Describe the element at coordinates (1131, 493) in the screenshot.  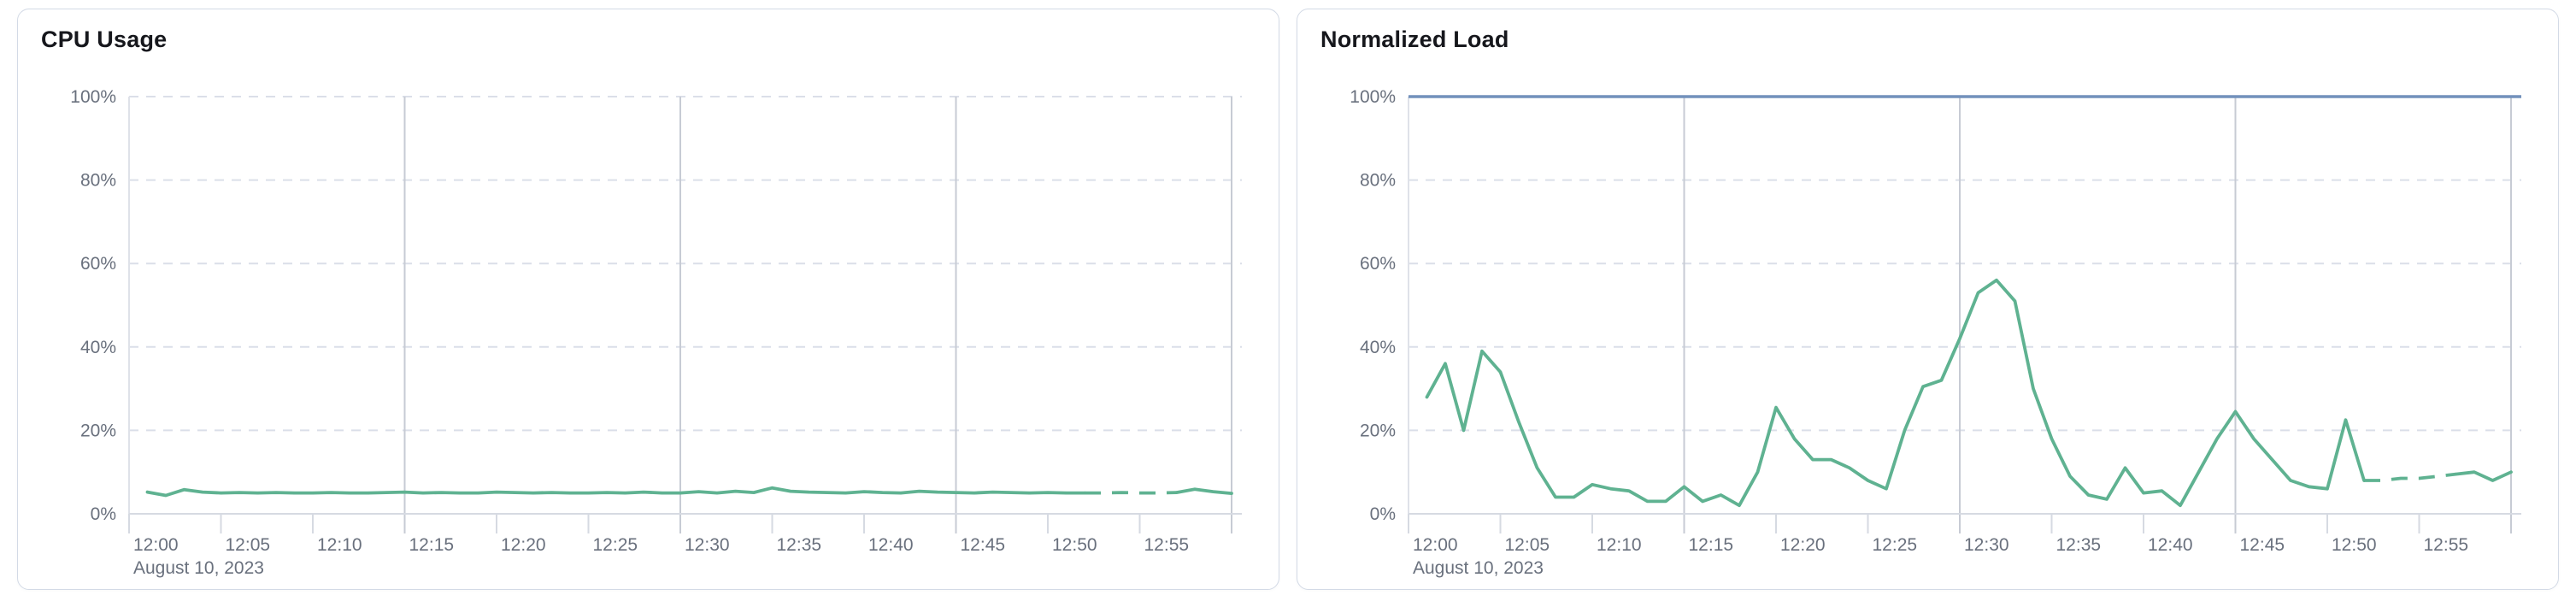
I see `cpu-usage-line-dashed` at that location.